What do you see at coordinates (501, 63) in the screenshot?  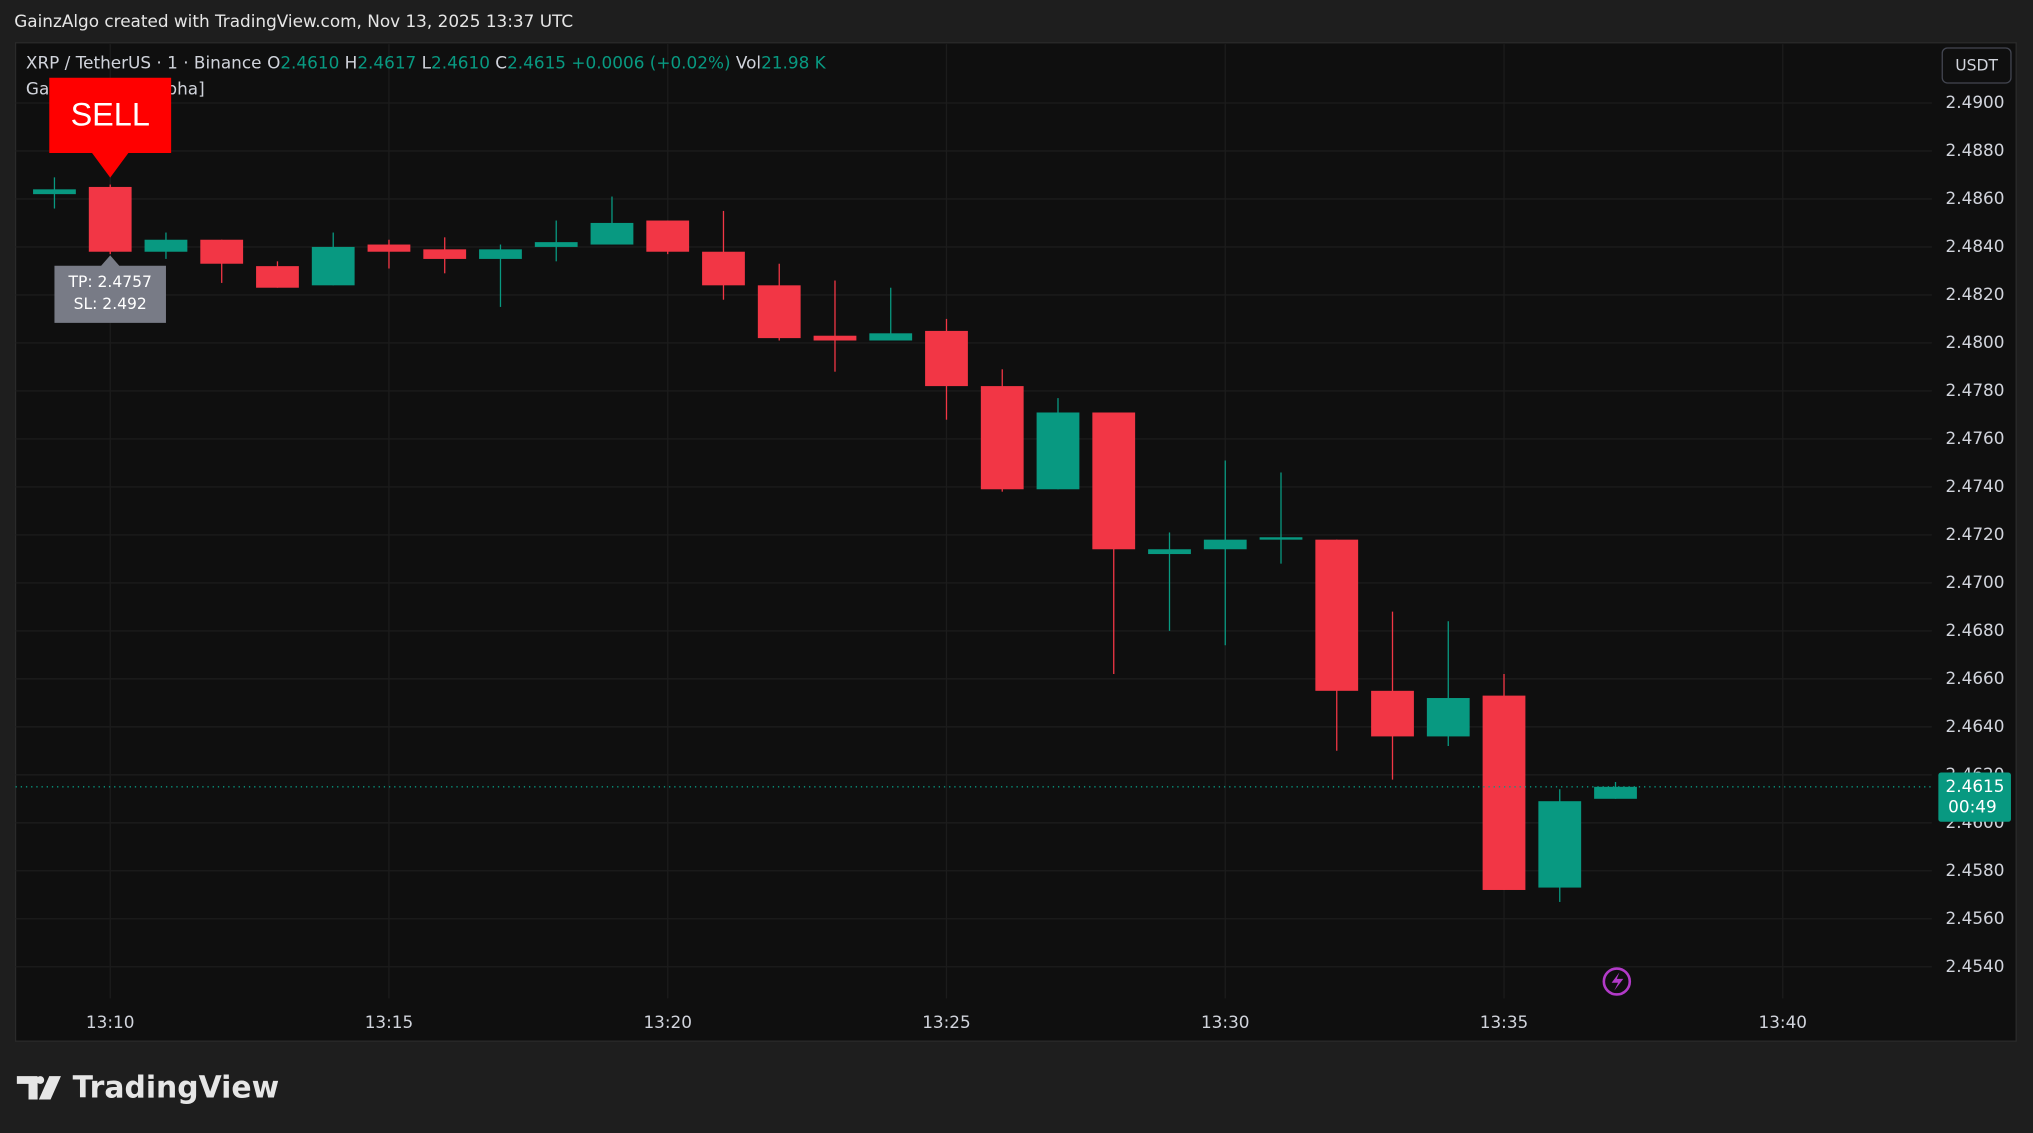 I see `ohlc-key: C` at bounding box center [501, 63].